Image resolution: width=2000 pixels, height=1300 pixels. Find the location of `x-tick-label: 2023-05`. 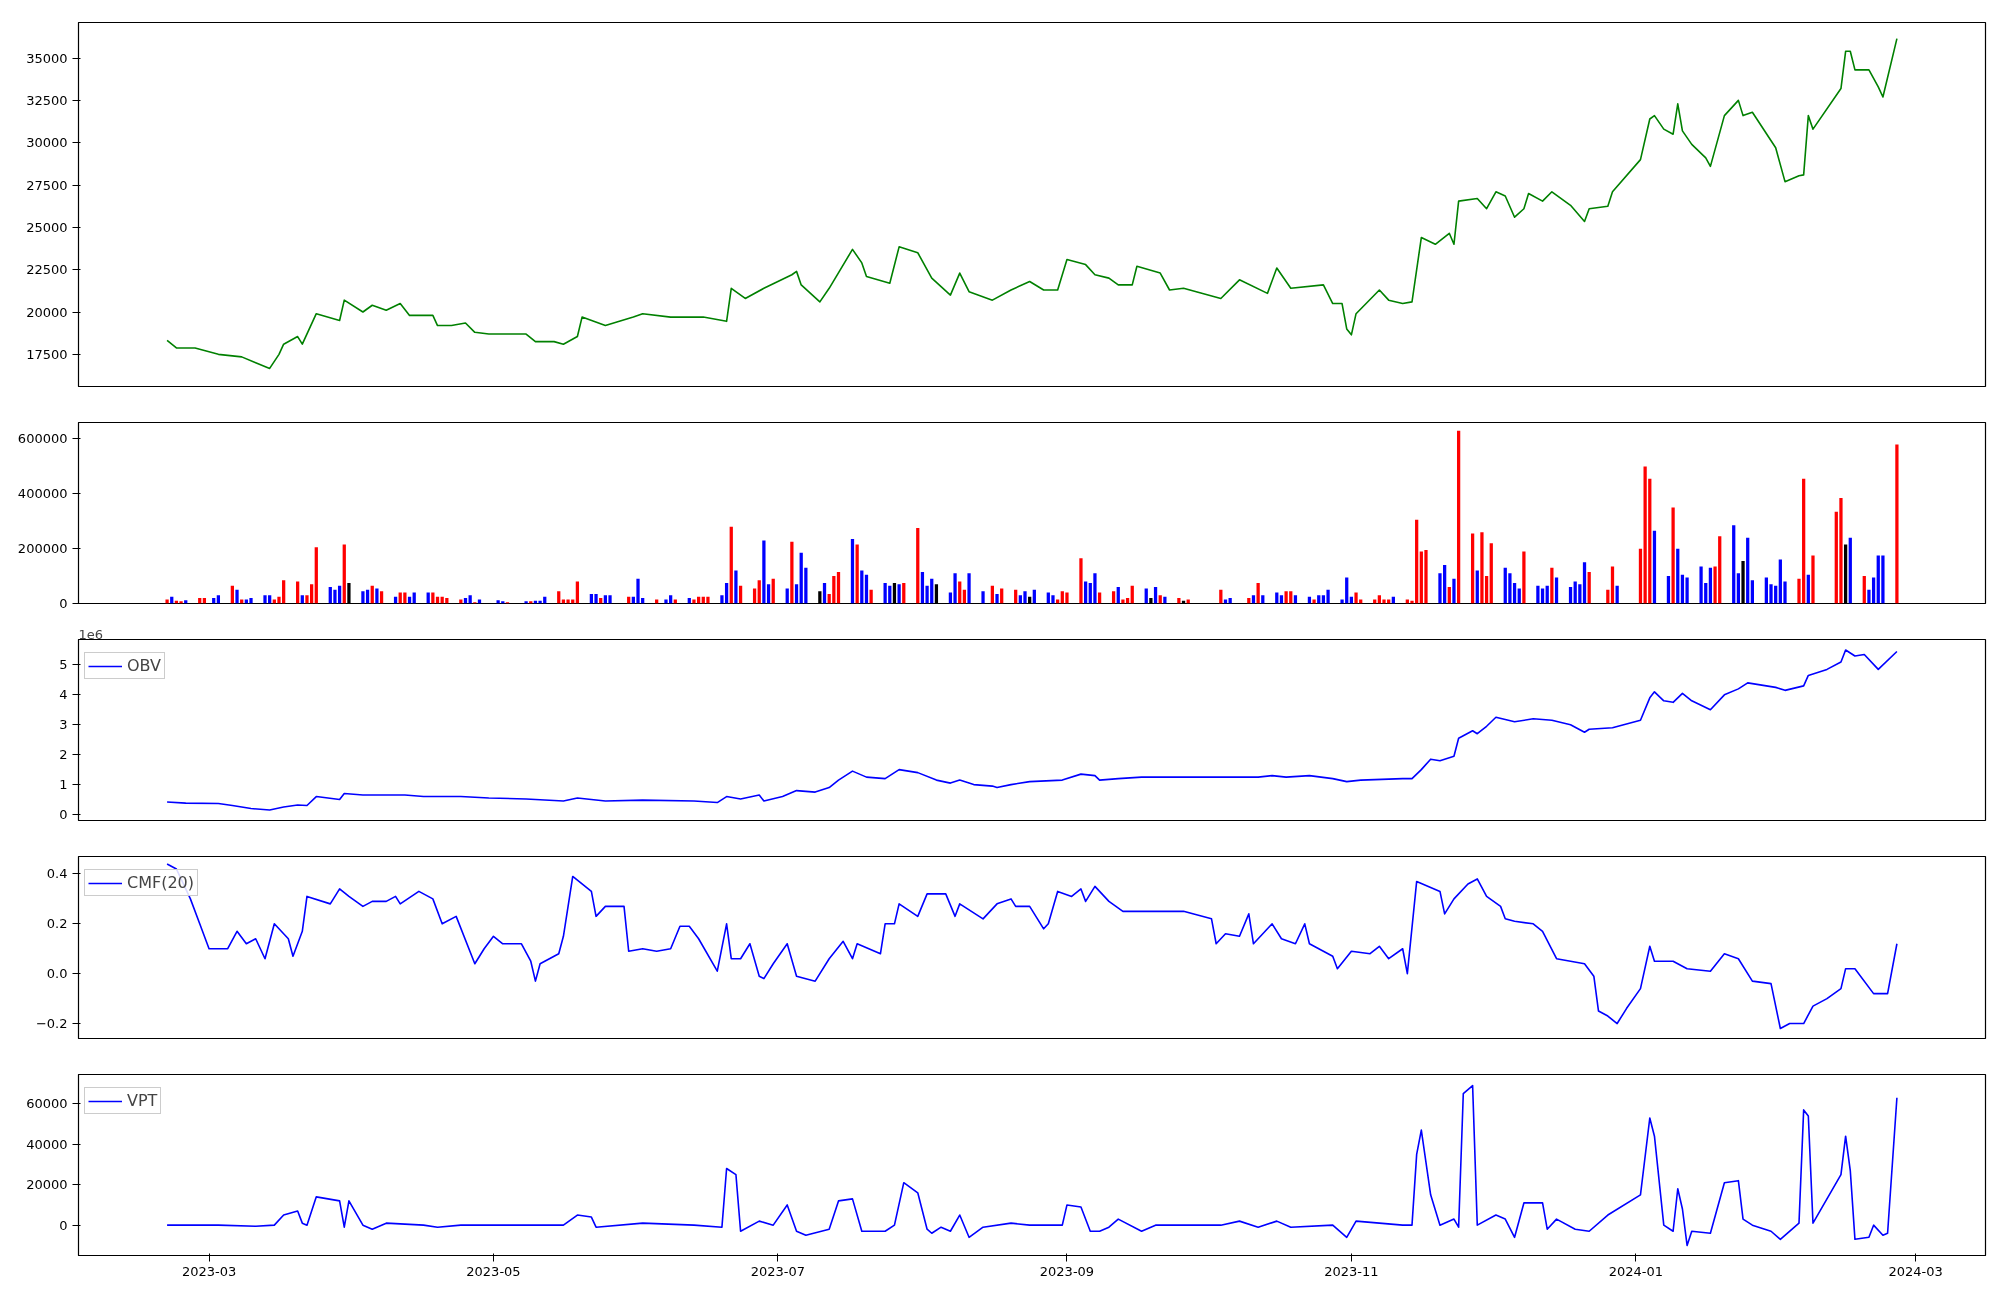

x-tick-label: 2023-05 is located at coordinates (493, 1271).